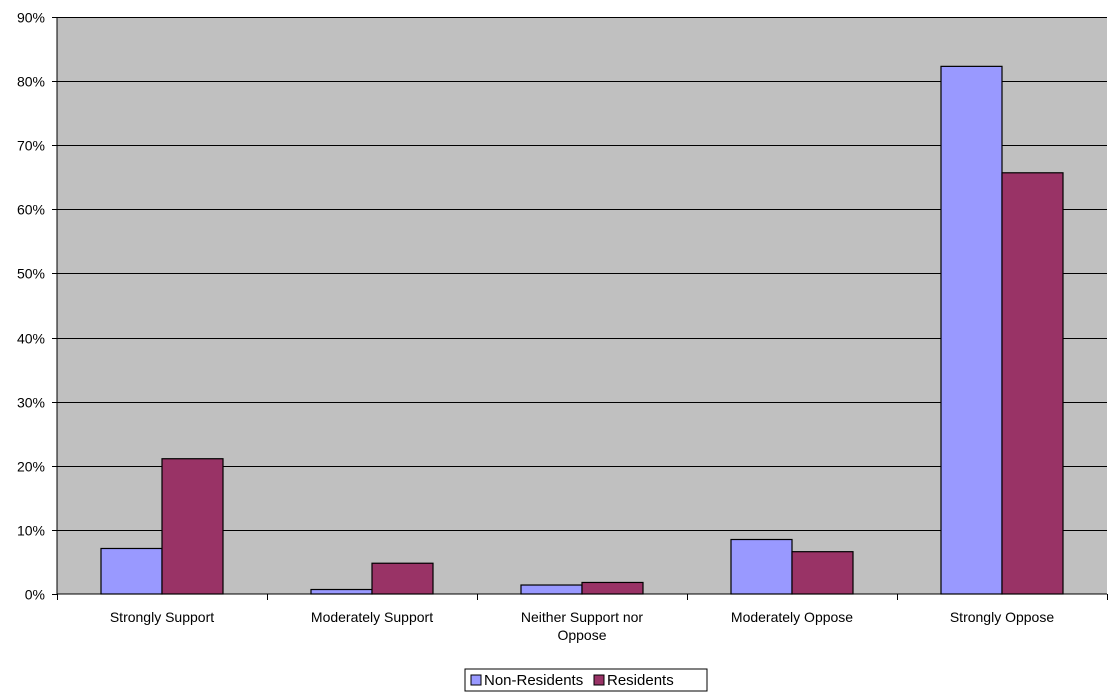  I want to click on y-tick-label: 30%, so click(31, 403).